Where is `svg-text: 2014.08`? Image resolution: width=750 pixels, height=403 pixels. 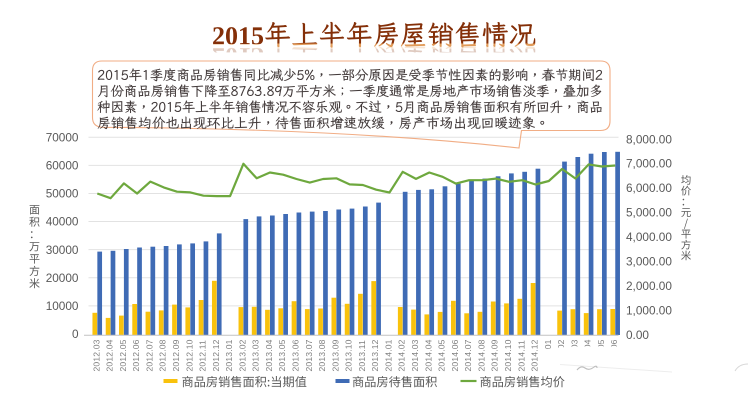 svg-text: 2014.08 is located at coordinates (481, 355).